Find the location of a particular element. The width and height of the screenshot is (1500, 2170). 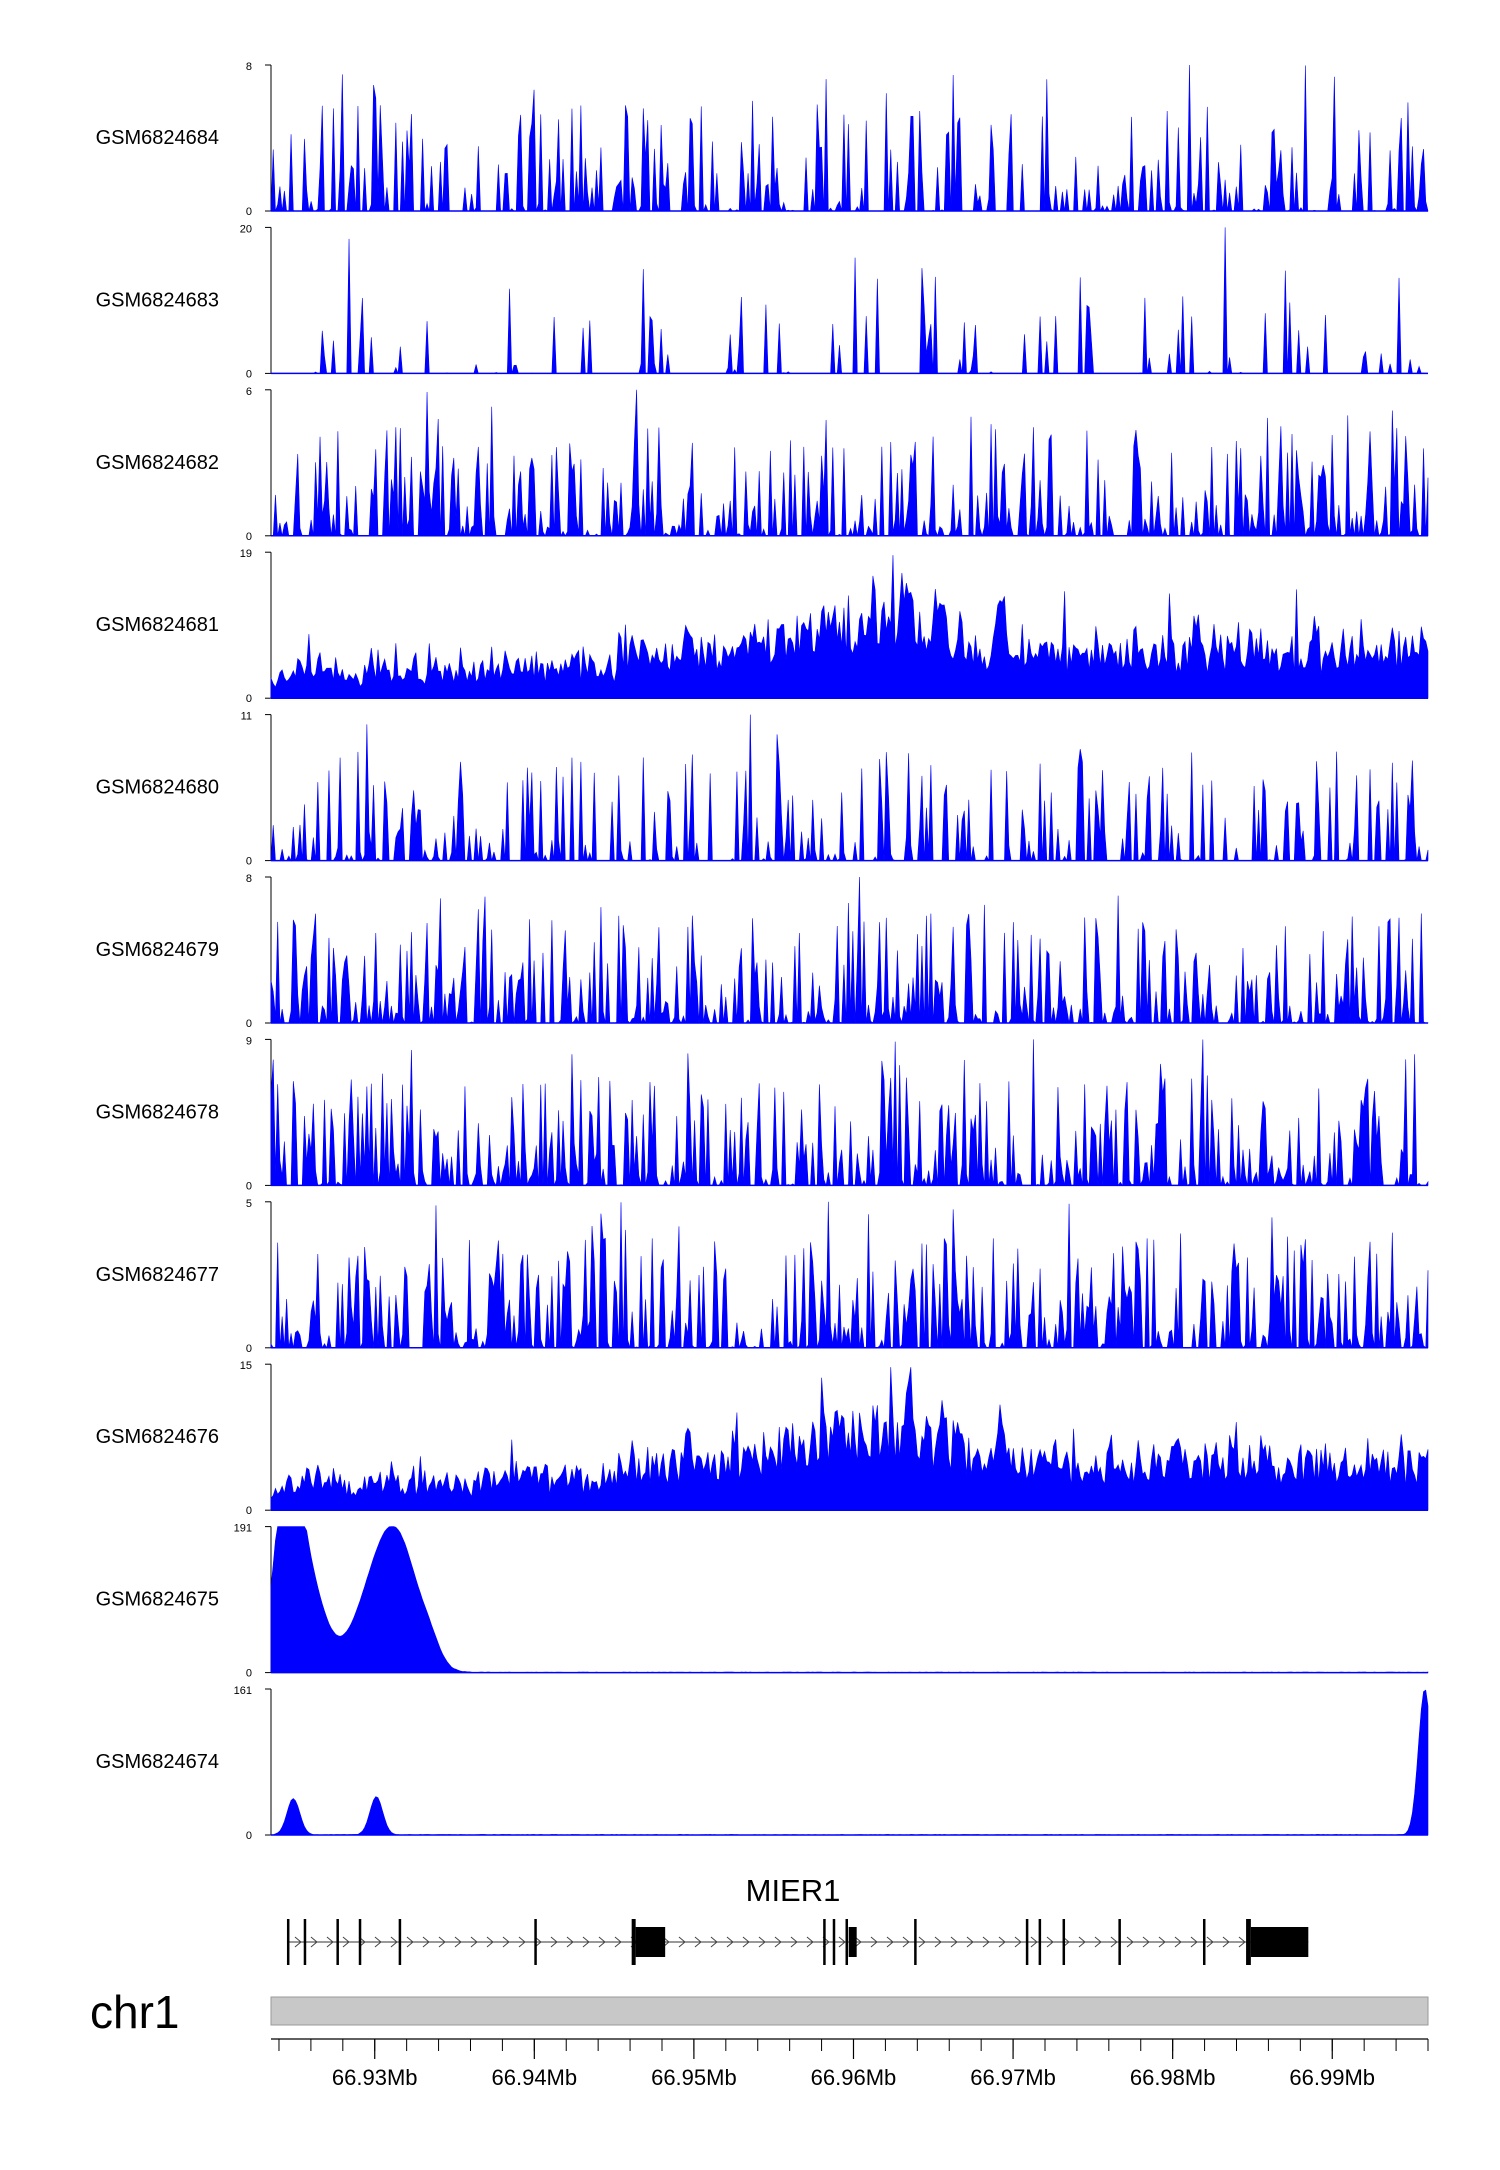

track-GSM6824681: GSM6824681 19 0 is located at coordinates (762, 626).